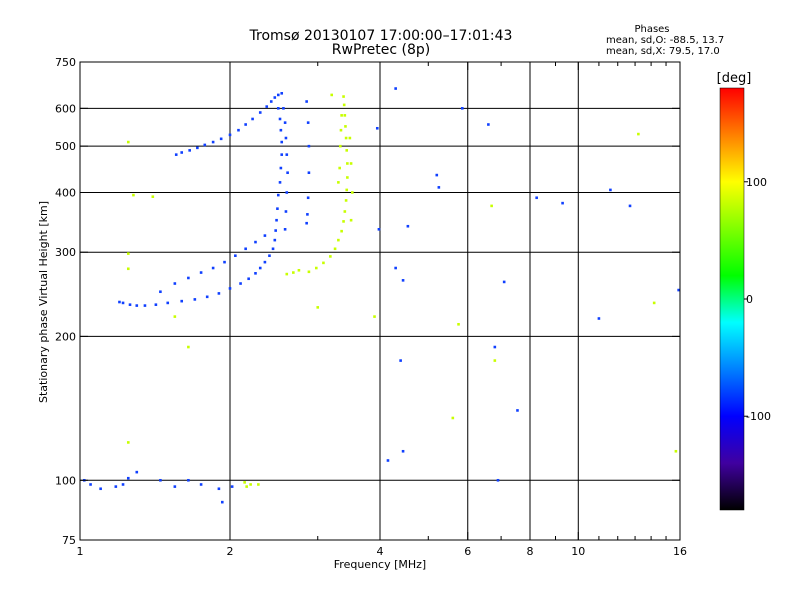  Describe the element at coordinates (65, 146) in the screenshot. I see `y-tick-label: 500` at that location.